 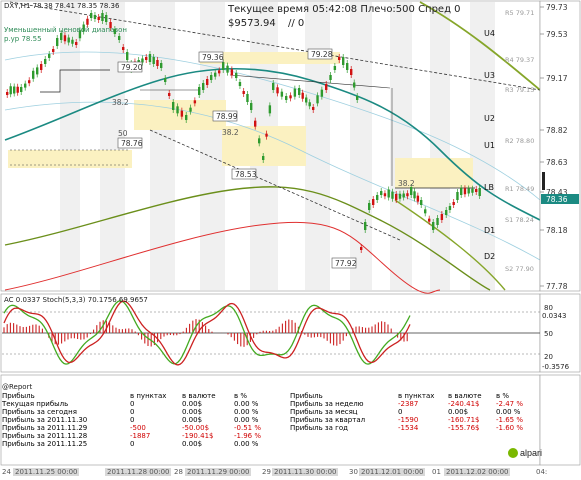 I want to click on report-header: в %, so click(x=241, y=396).